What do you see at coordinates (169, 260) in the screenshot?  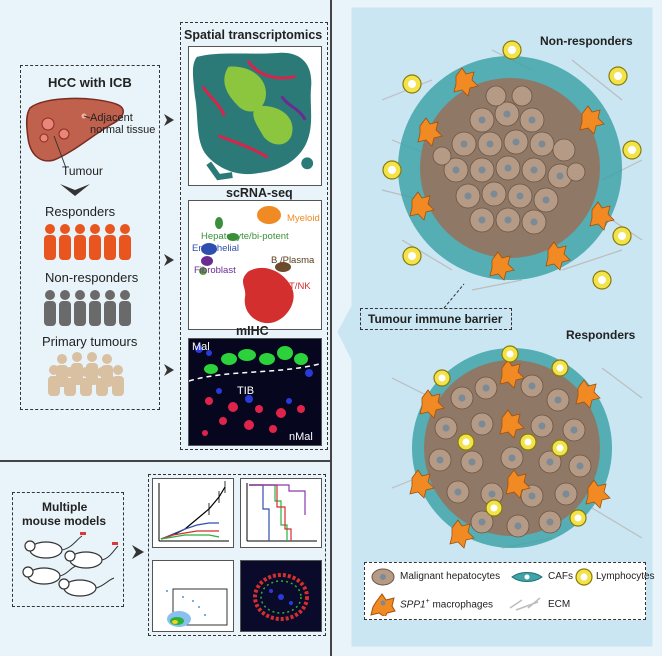 I see `arrow-to-scrna-icon` at bounding box center [169, 260].